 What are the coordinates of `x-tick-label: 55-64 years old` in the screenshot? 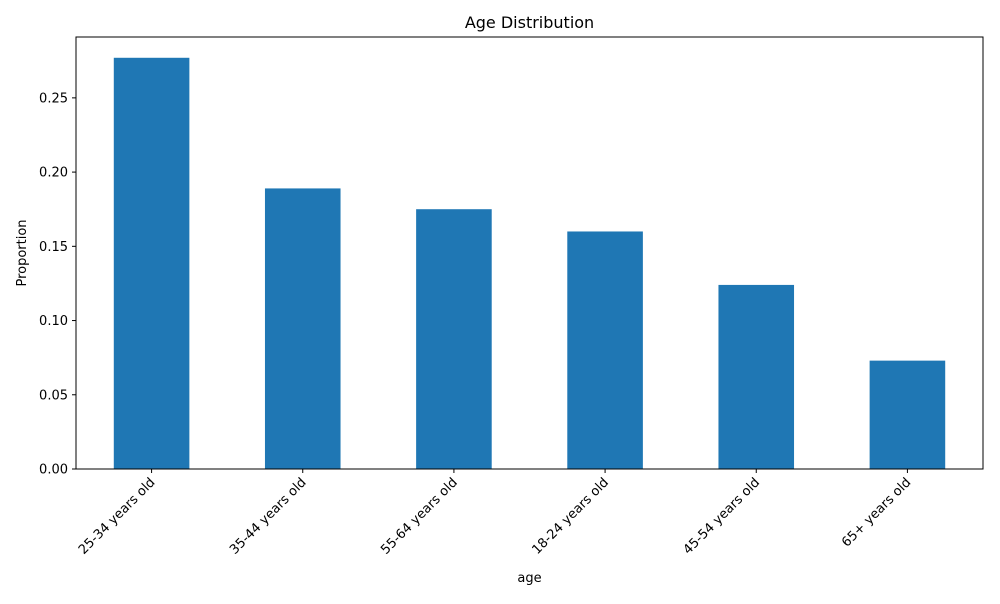 It's located at (419, 516).